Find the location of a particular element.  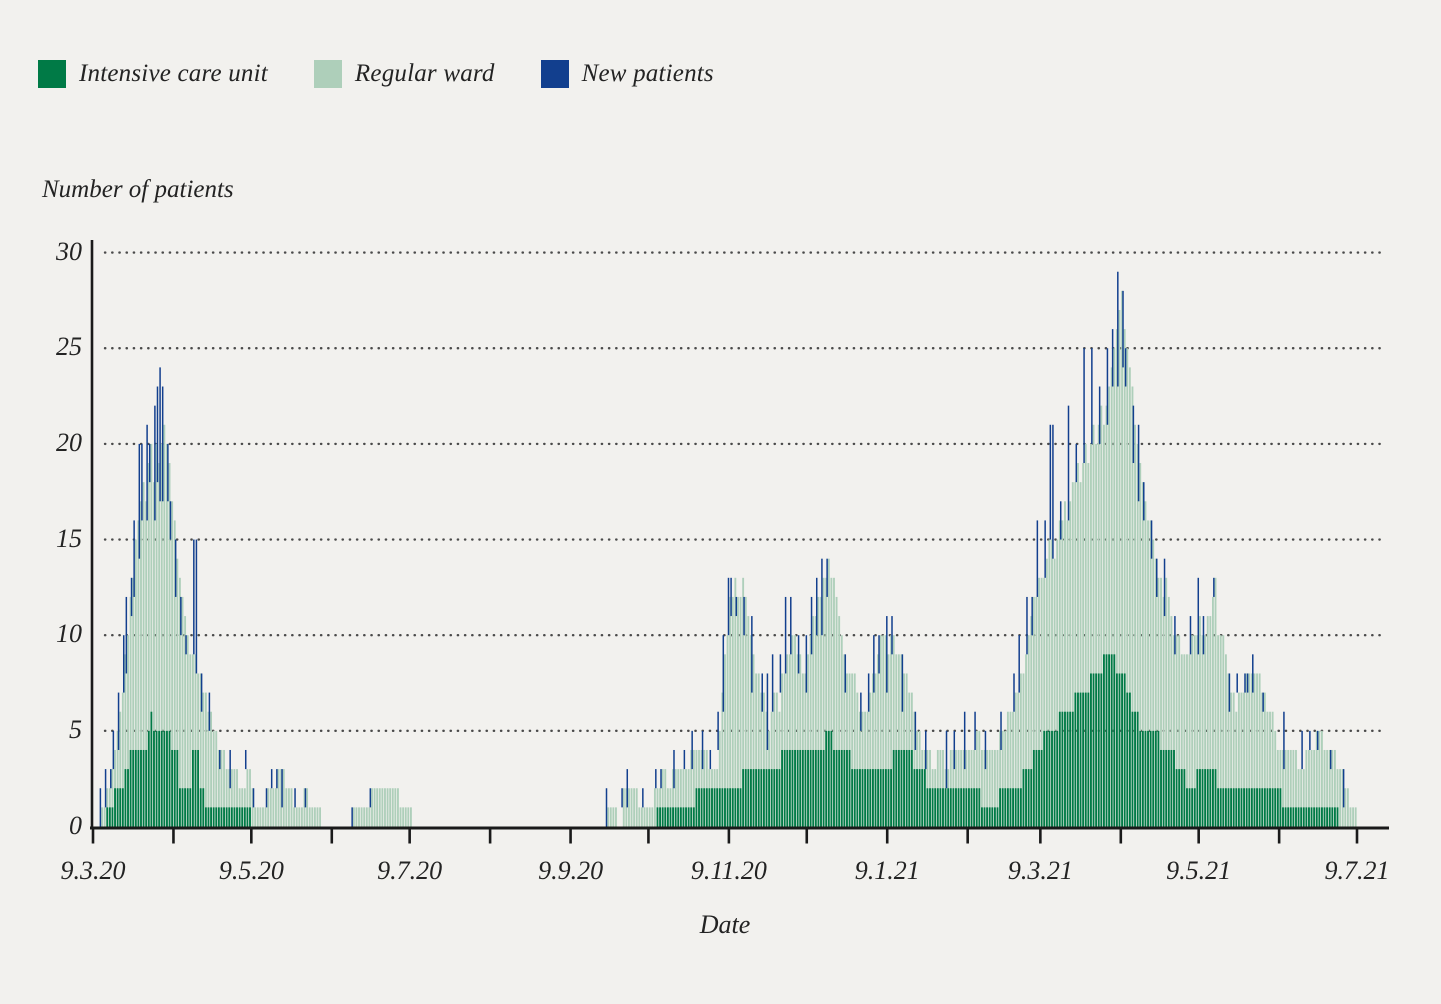

y-tick-label-25: 25 is located at coordinates (69, 347).